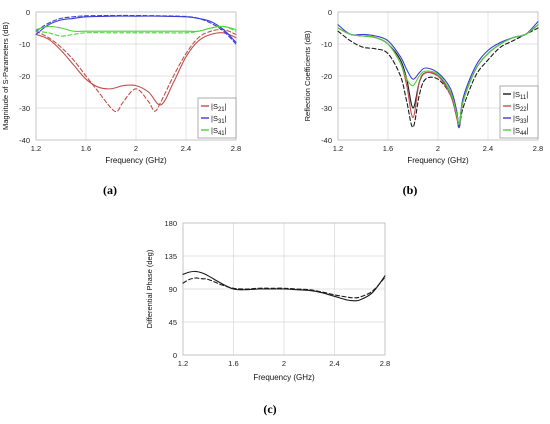 This screenshot has width=550, height=424. What do you see at coordinates (5, 76) in the screenshot?
I see `y-axis-title: Magnitude of S-Parameters (dB)` at bounding box center [5, 76].